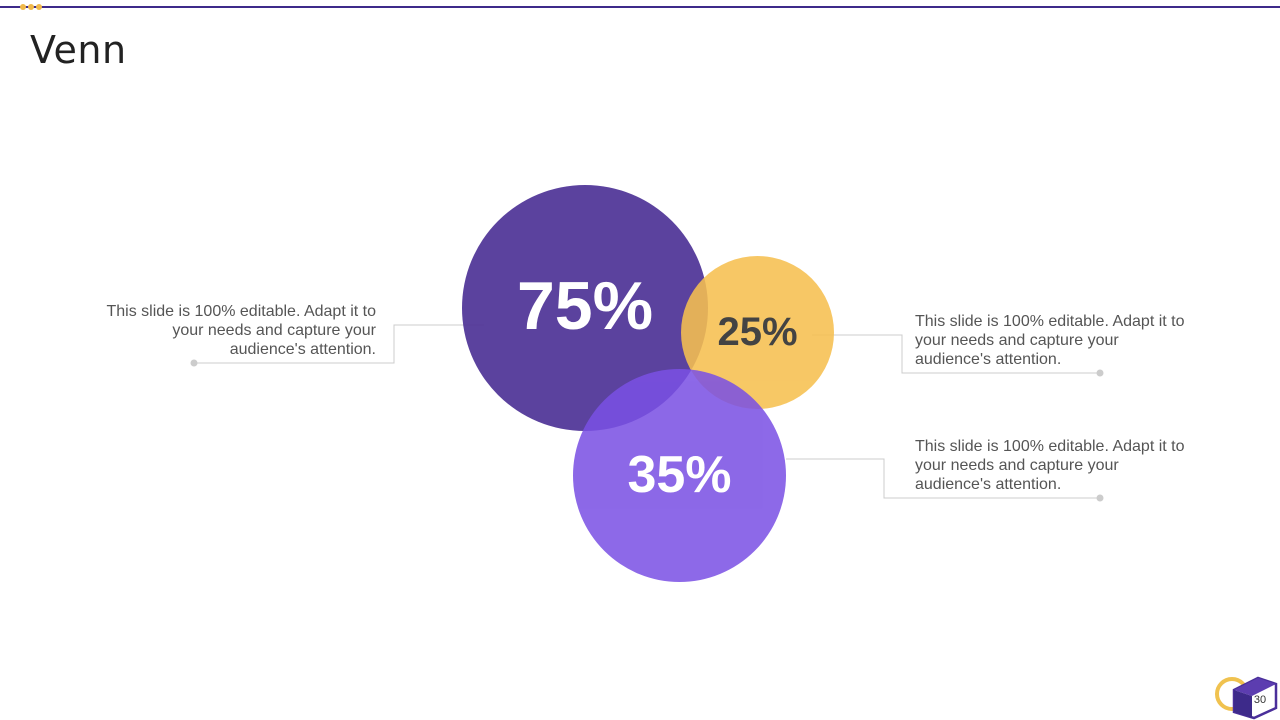 This screenshot has width=1280, height=720. I want to click on venn-circle-35: 35%, so click(679, 475).